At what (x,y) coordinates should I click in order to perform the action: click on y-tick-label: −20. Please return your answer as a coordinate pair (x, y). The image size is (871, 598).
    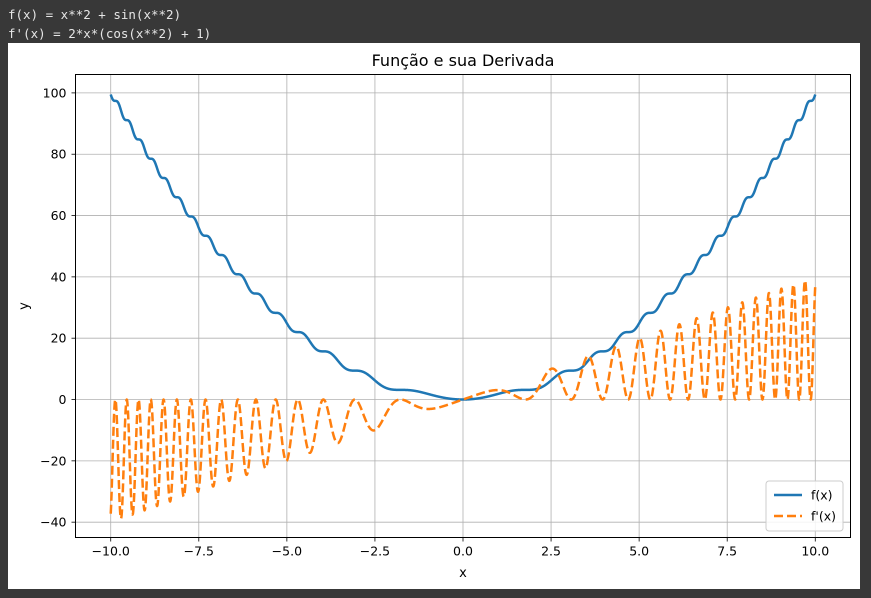
    Looking at the image, I should click on (53, 460).